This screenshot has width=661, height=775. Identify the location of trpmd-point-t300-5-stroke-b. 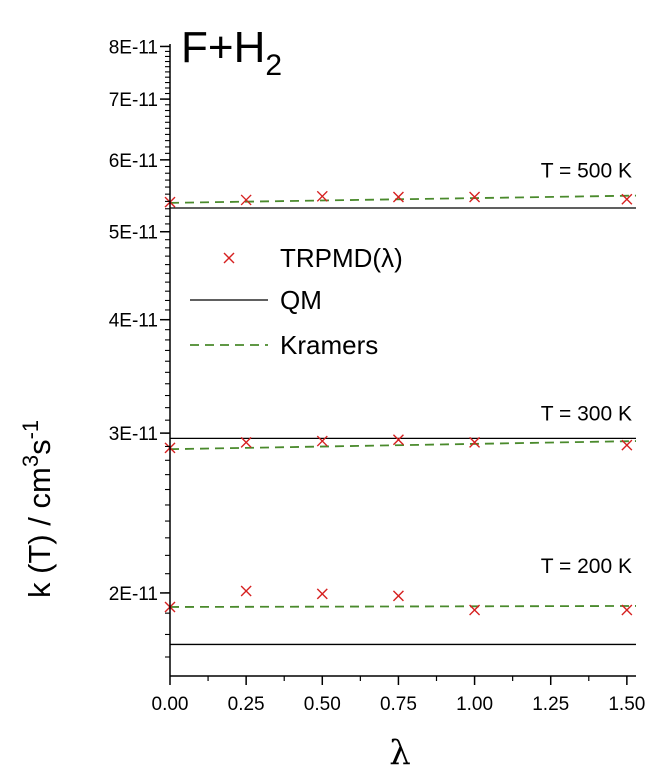
(627, 445).